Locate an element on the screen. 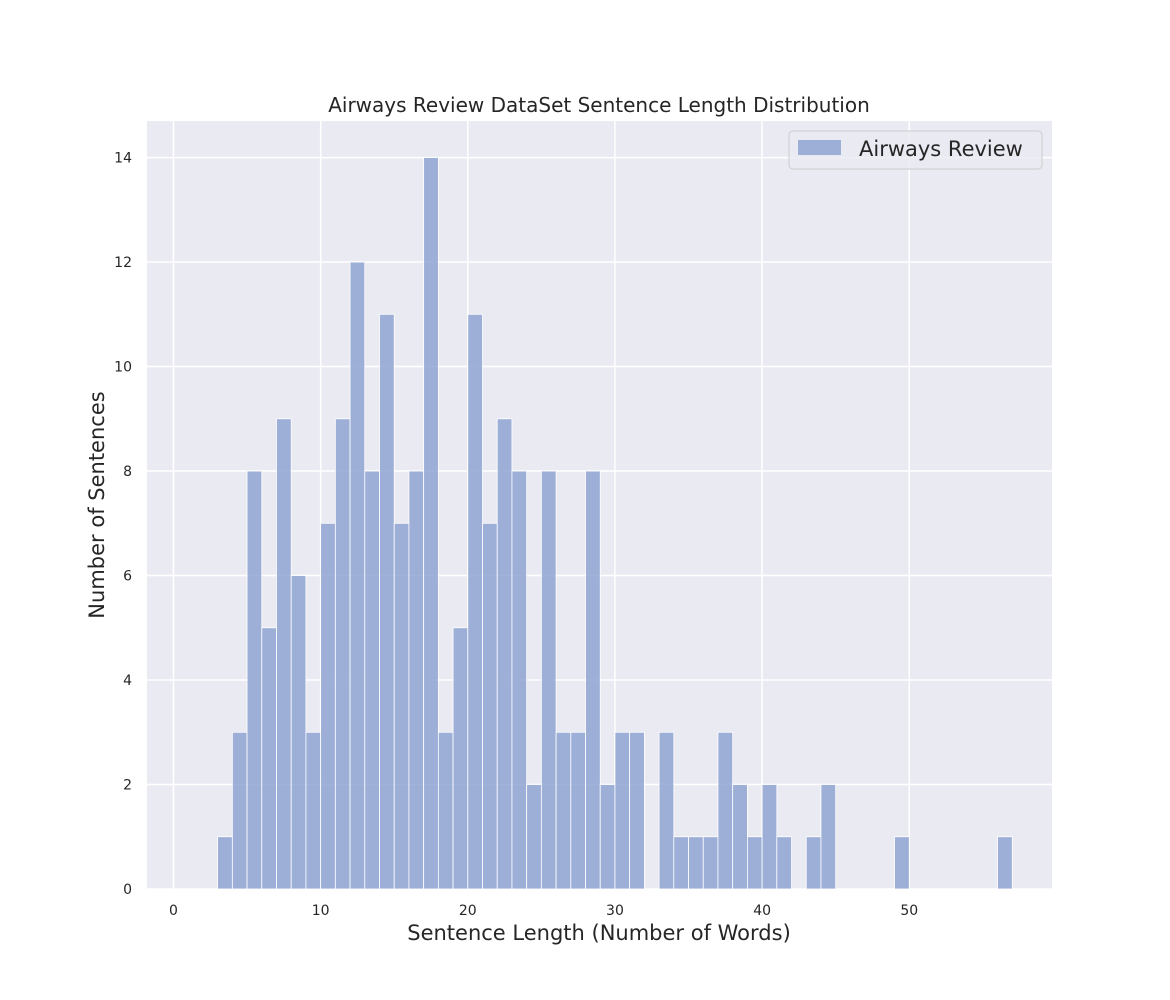 The width and height of the screenshot is (1170, 1000). y-tick-label: 8 is located at coordinates (127, 472).